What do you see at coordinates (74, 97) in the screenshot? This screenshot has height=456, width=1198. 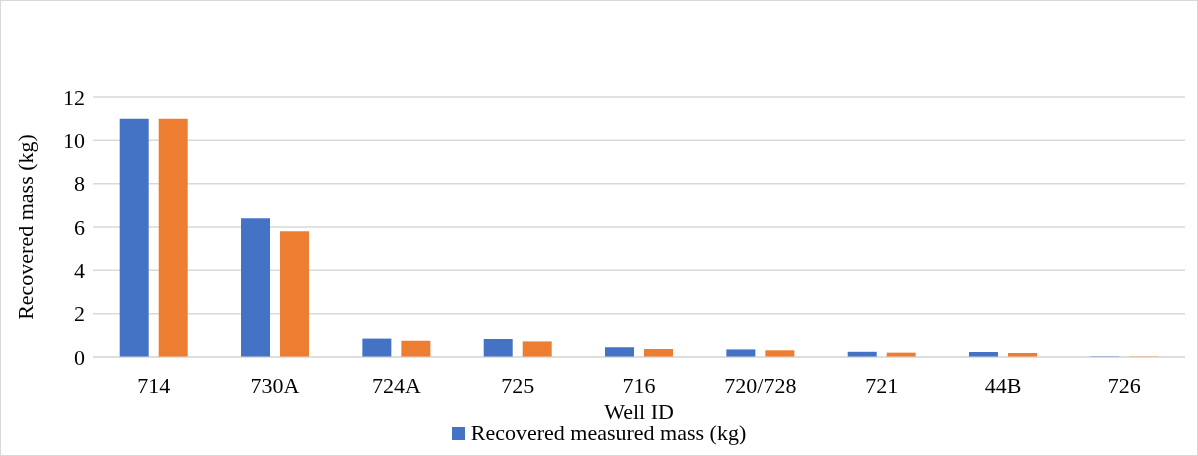 I see `y-tick-label: 12` at bounding box center [74, 97].